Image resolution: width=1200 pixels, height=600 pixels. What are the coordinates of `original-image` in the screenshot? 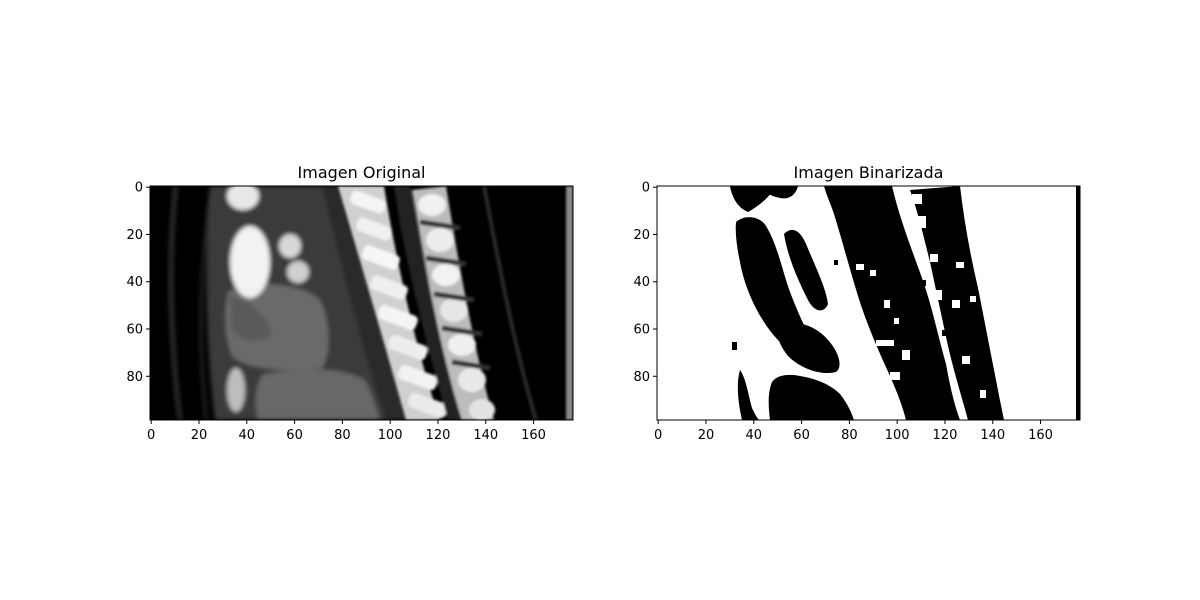 It's located at (361, 303).